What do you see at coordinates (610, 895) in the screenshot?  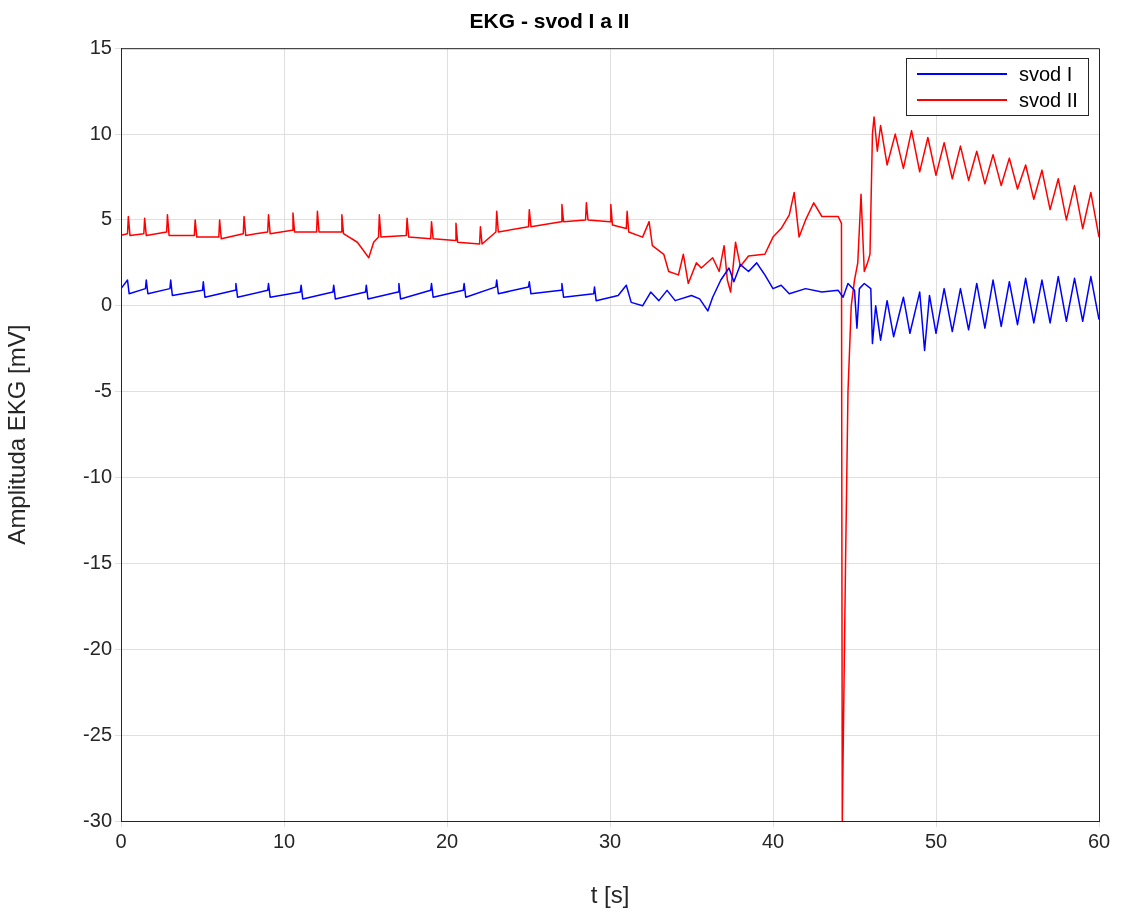 I see `x-axis-title: t [s]` at bounding box center [610, 895].